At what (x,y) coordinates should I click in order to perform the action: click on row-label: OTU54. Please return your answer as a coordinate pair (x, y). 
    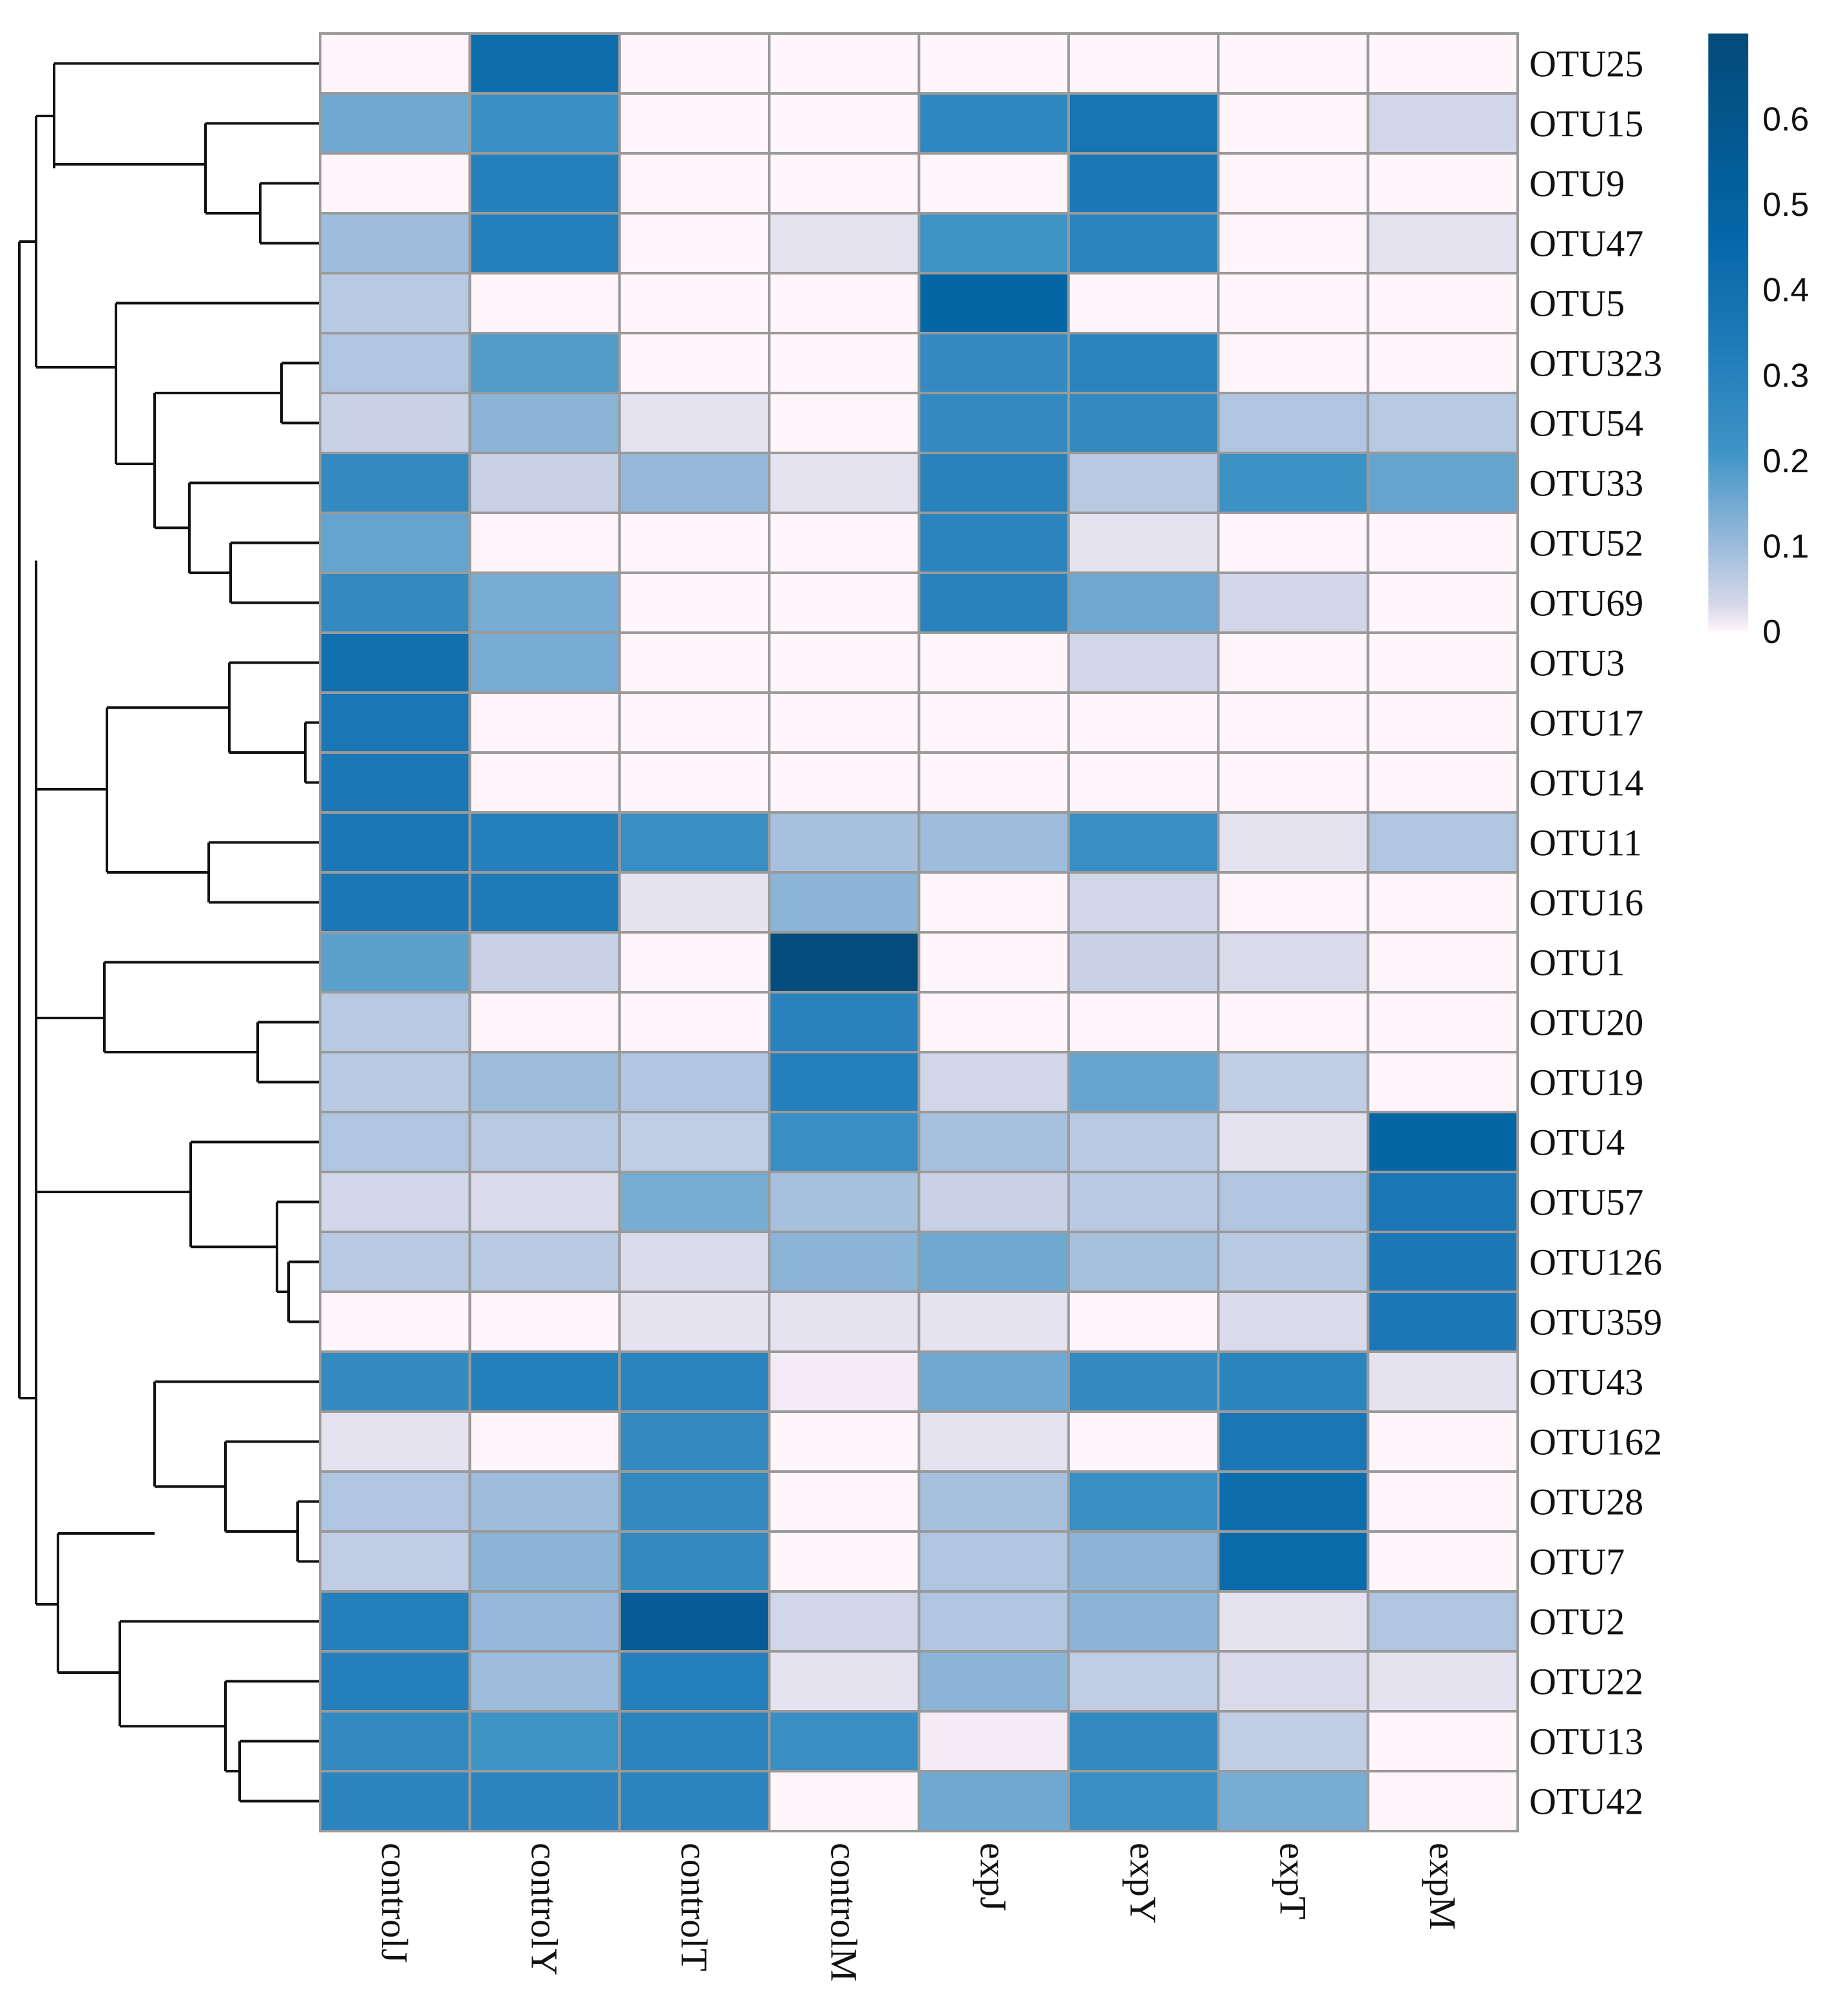
    Looking at the image, I should click on (1586, 424).